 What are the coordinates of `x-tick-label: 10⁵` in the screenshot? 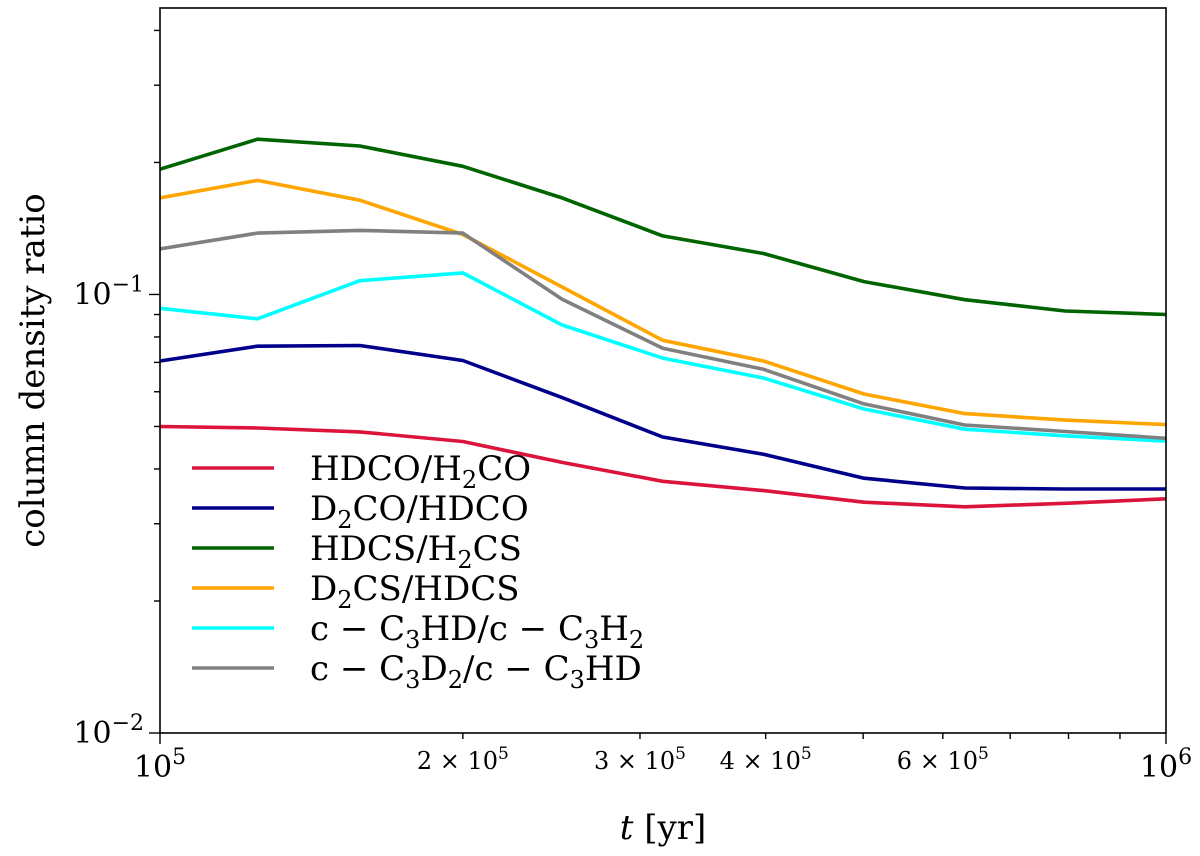 It's located at (160, 765).